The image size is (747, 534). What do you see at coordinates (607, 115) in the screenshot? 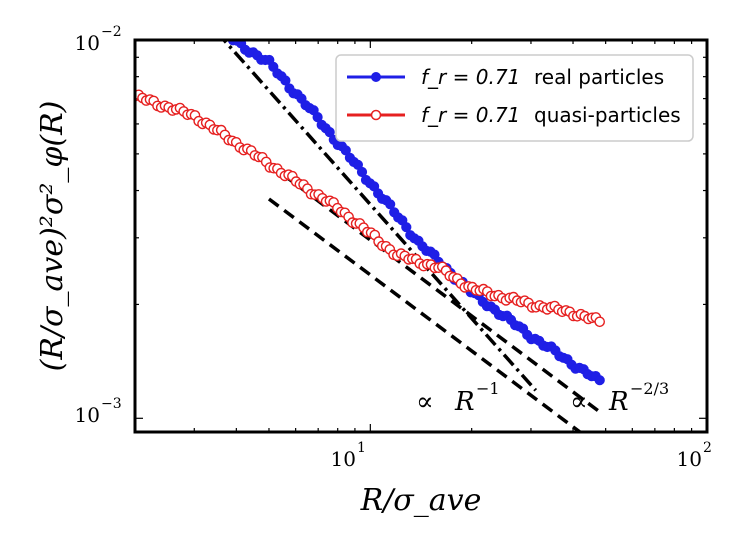
I see `legend-label-quasi: quasi-particles` at bounding box center [607, 115].